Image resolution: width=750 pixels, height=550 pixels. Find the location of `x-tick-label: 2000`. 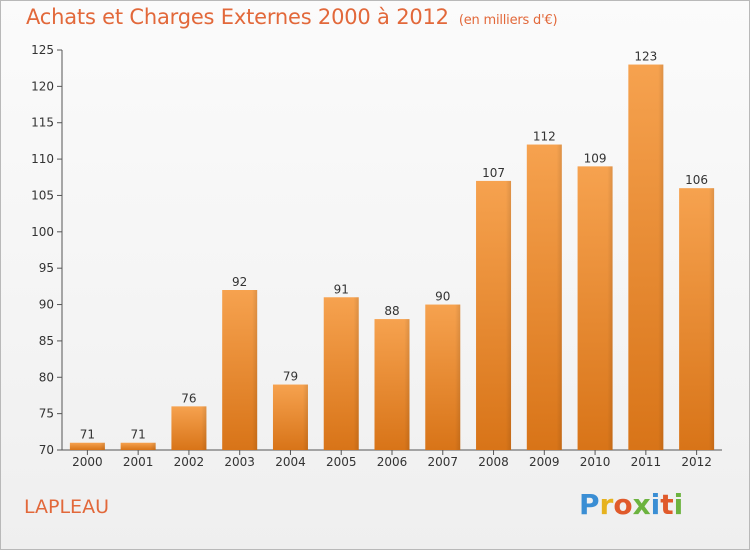

x-tick-label: 2000 is located at coordinates (87, 462).